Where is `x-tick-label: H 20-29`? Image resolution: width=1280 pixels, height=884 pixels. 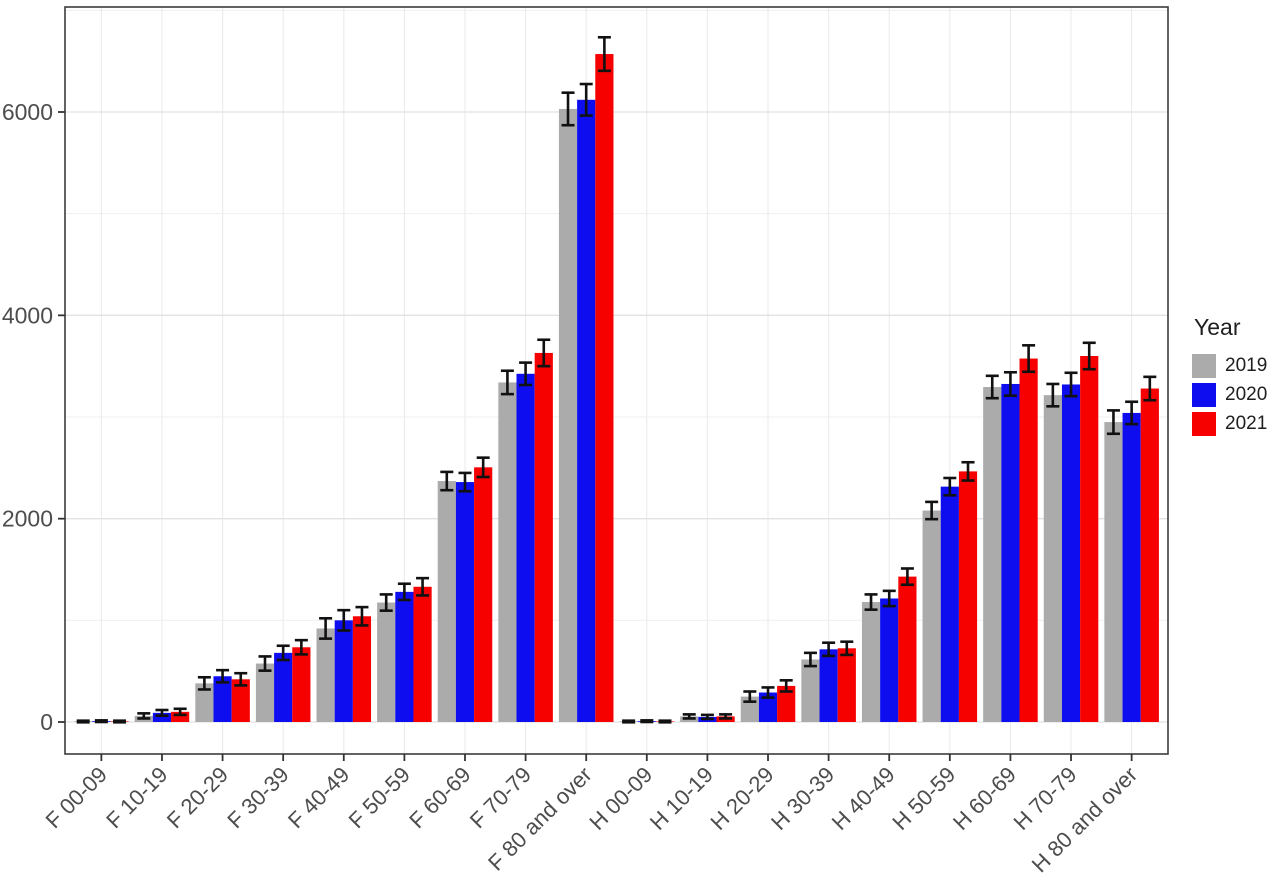 x-tick-label: H 20-29 is located at coordinates (742, 798).